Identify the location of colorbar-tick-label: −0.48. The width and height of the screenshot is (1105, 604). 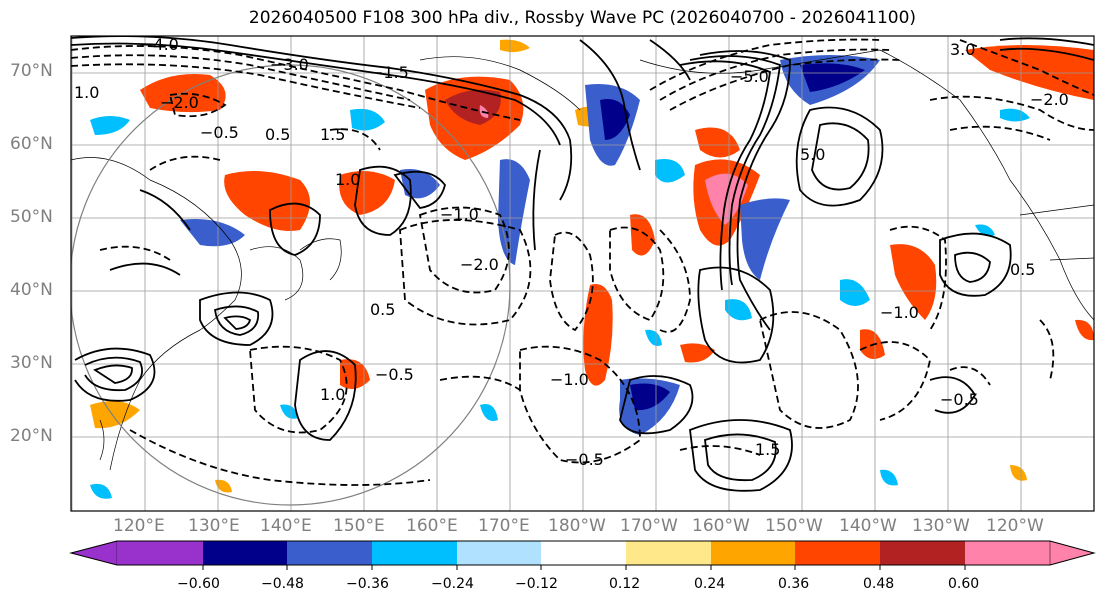
(282, 584).